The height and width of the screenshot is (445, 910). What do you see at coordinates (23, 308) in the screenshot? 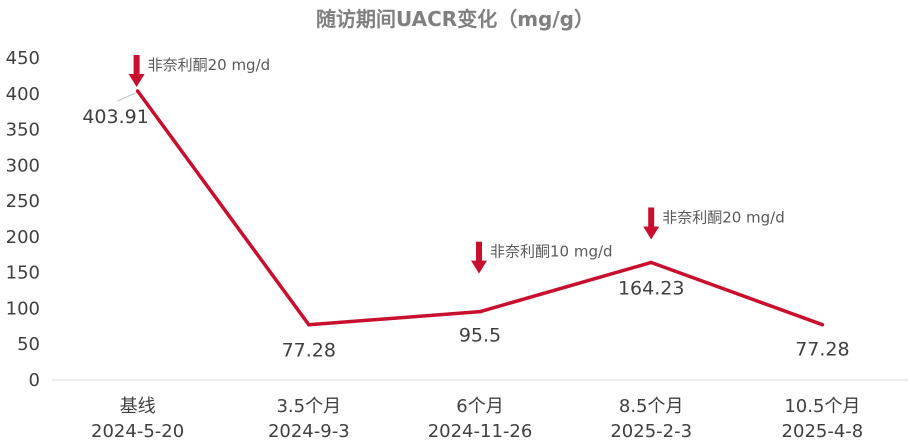
I see `y-tick-label: 100` at bounding box center [23, 308].